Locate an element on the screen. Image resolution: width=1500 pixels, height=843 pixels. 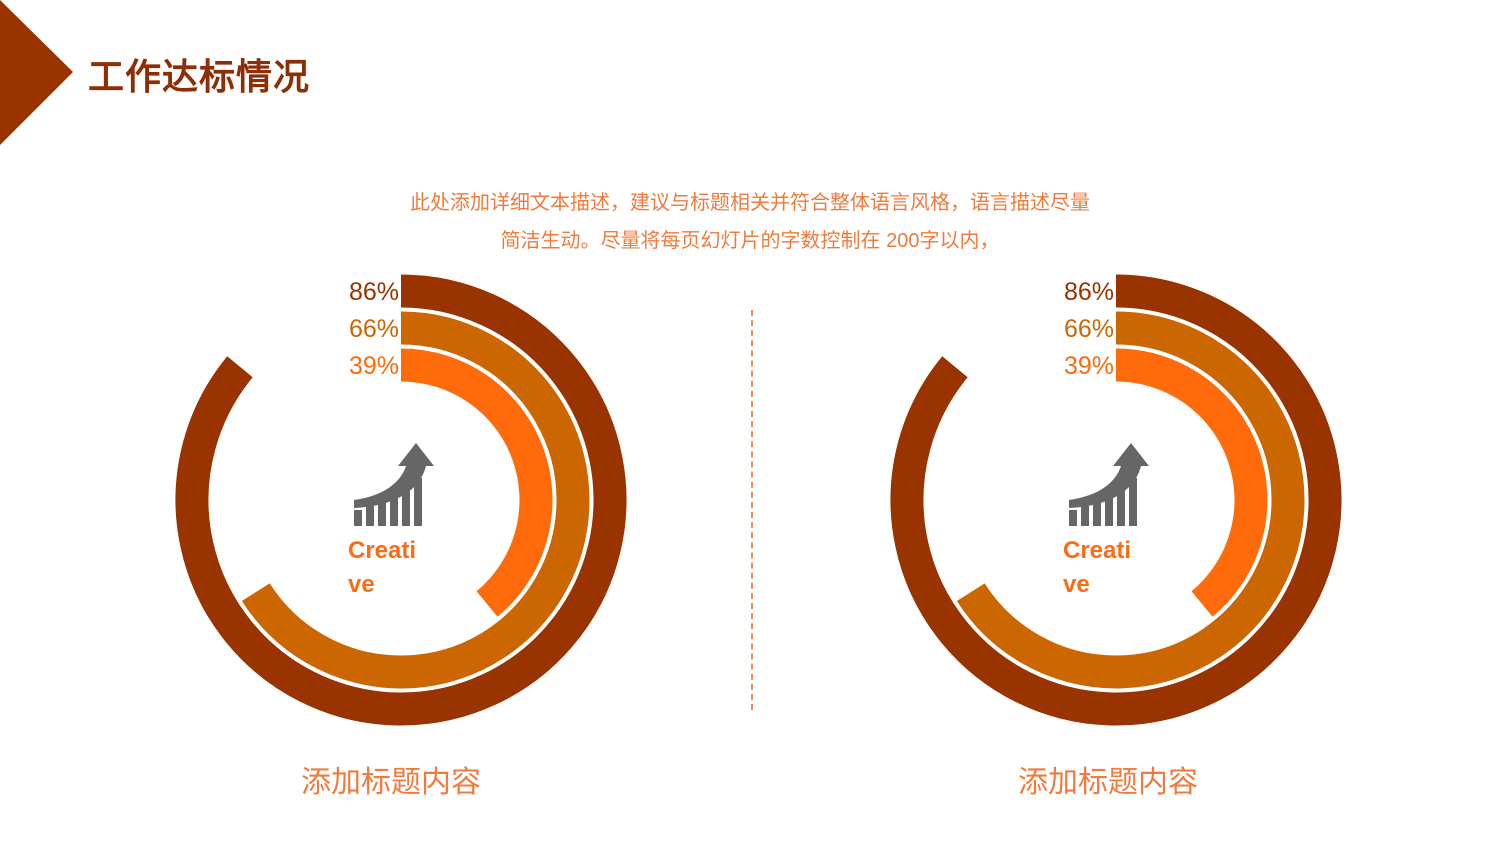
dashed-divider is located at coordinates (752, 510).